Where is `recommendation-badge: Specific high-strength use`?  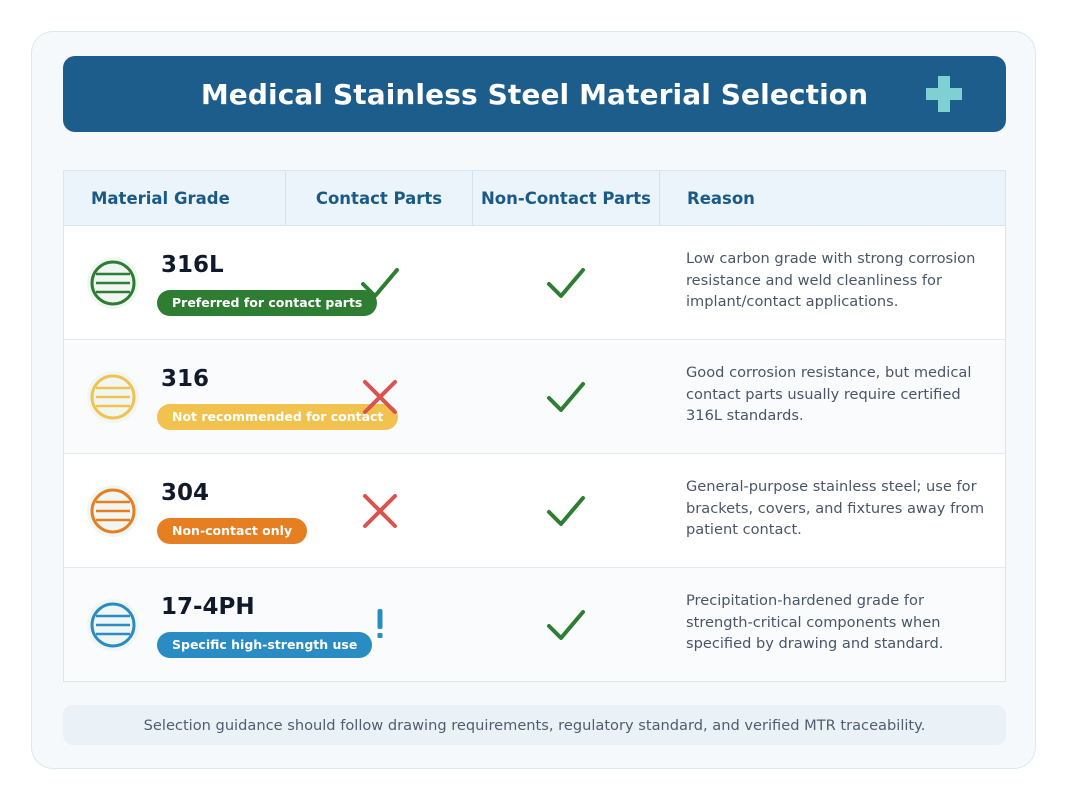 recommendation-badge: Specific high-strength use is located at coordinates (265, 645).